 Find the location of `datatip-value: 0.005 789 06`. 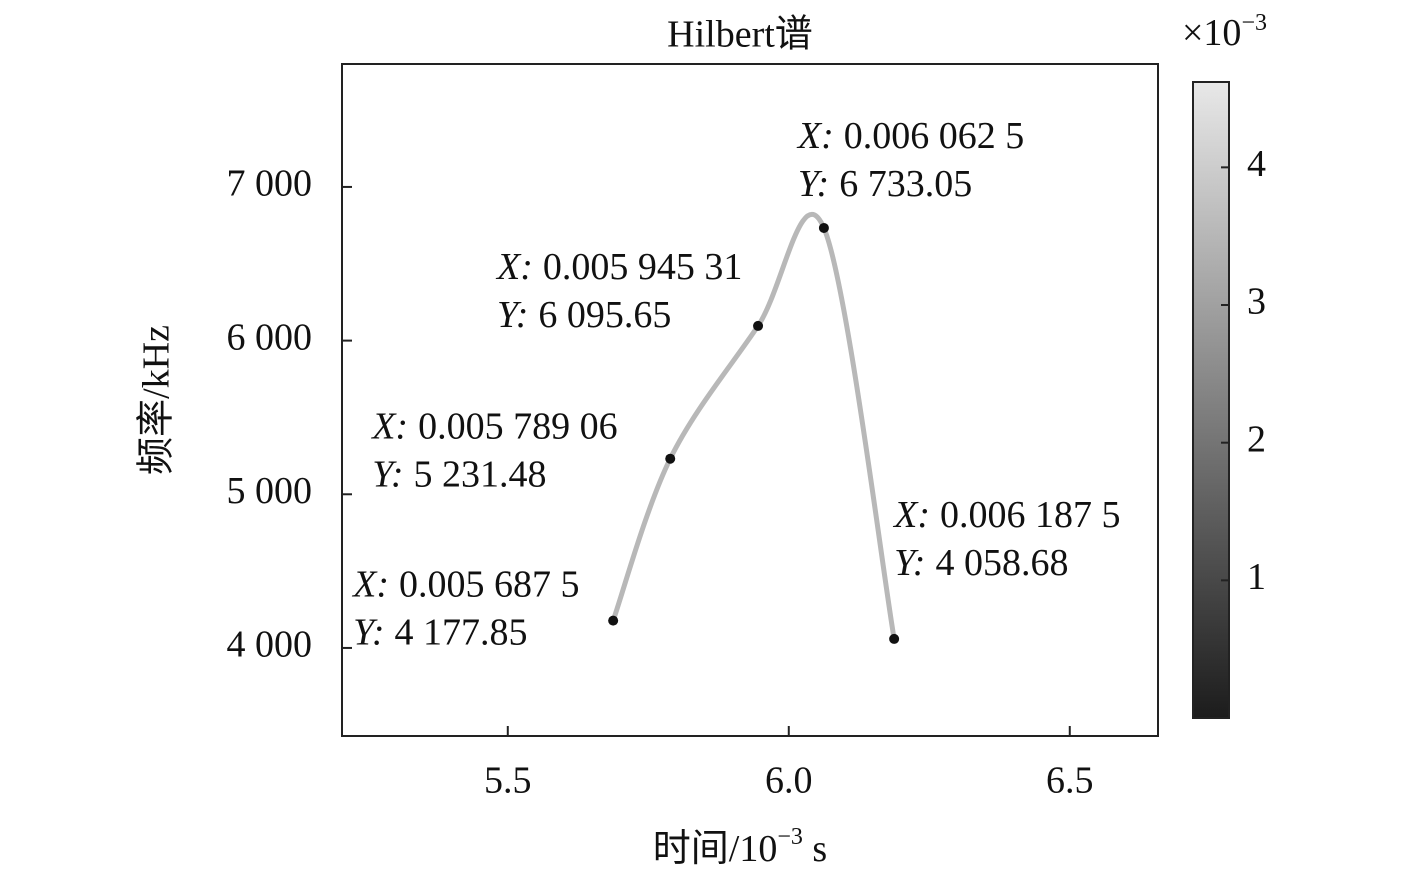

datatip-value: 0.005 789 06 is located at coordinates (518, 426).